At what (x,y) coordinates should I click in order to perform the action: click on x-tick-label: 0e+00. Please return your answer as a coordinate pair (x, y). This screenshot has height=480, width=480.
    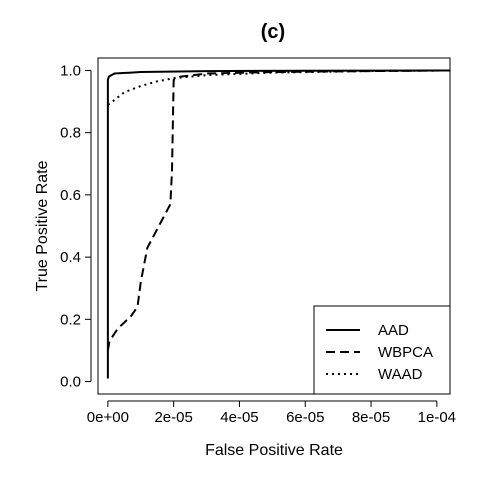
    Looking at the image, I should click on (108, 417).